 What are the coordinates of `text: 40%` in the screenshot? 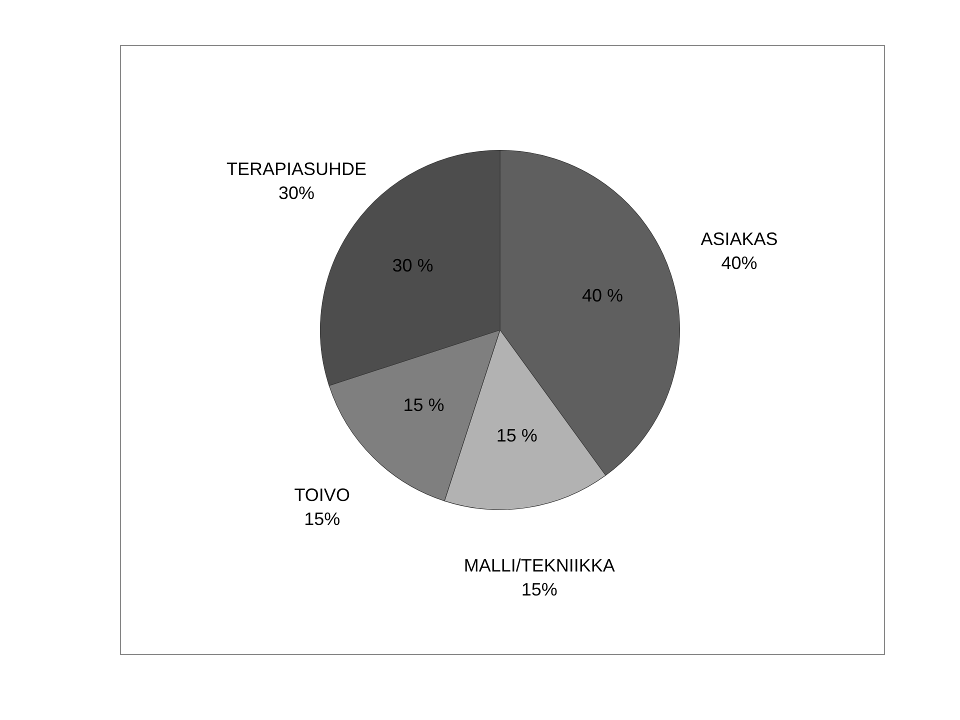 It's located at (739, 263).